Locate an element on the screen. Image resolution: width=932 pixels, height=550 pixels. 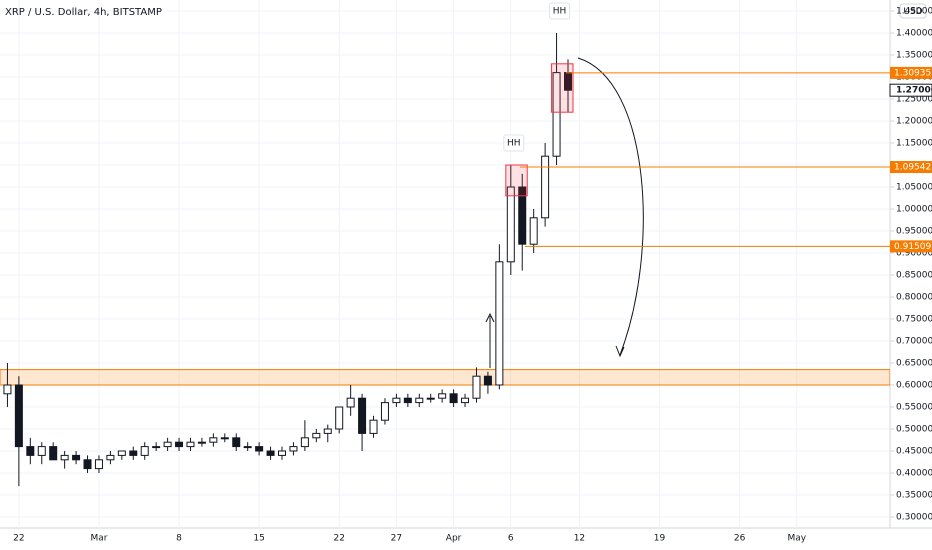
y-tick-label: 0.40000 is located at coordinates (914, 474).